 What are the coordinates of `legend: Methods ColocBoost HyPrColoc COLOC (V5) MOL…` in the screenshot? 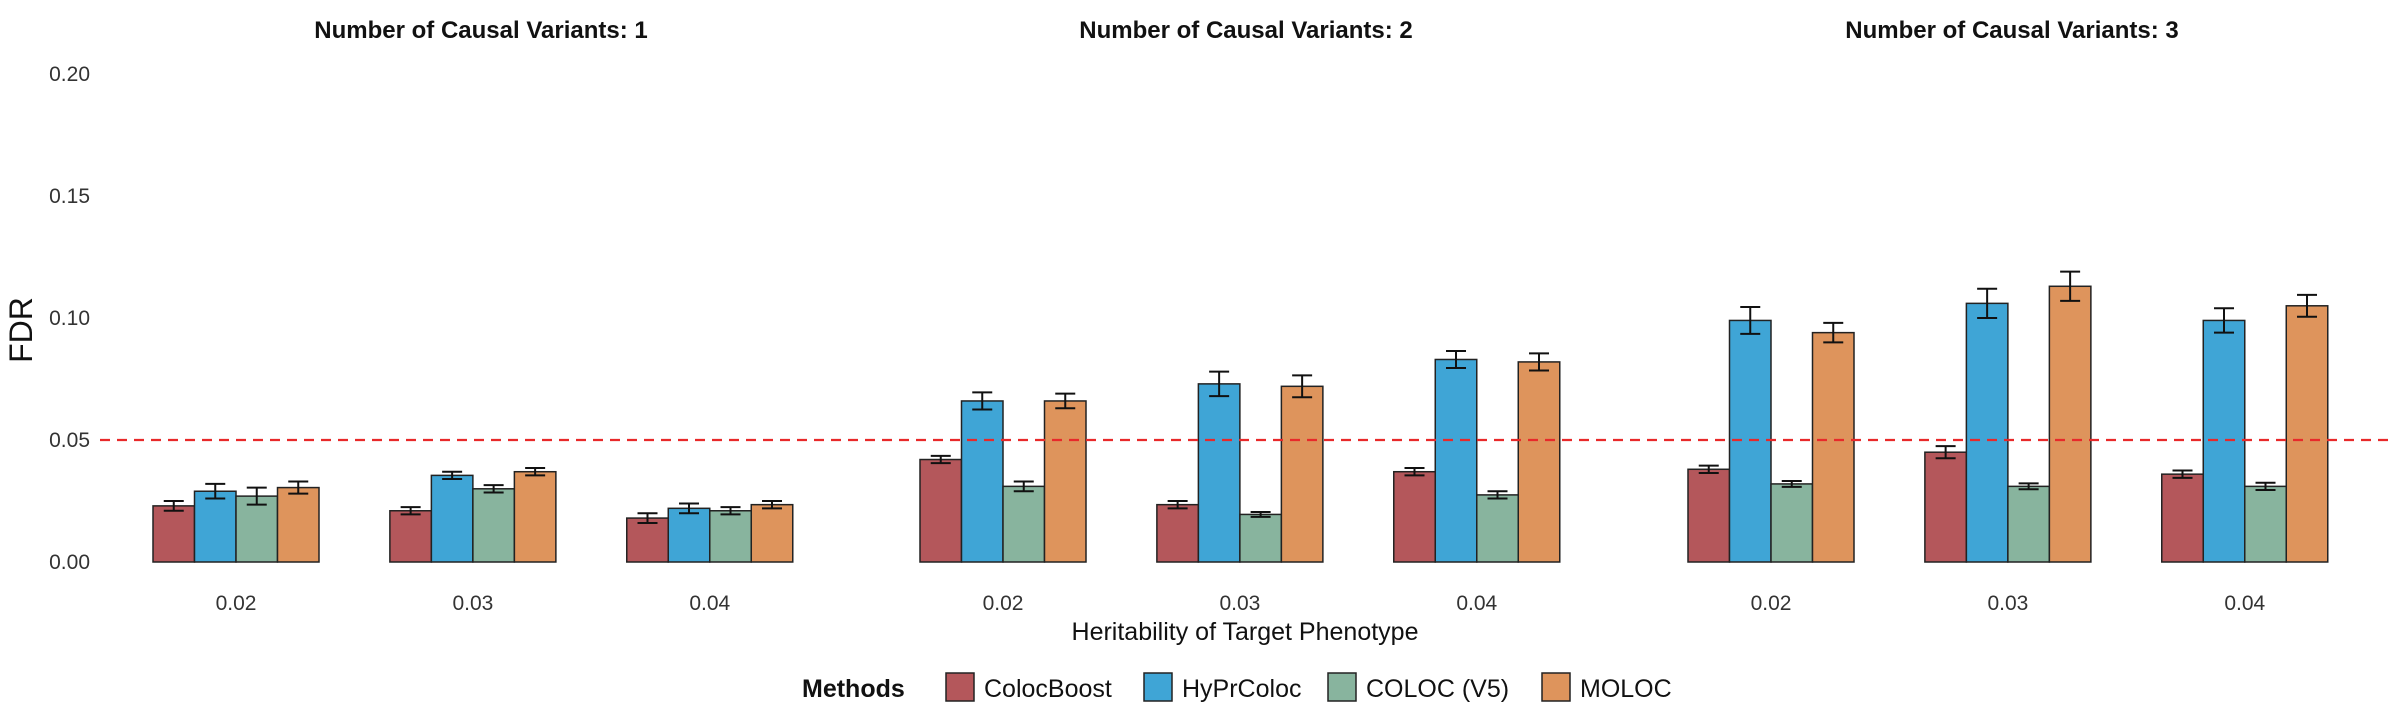 It's located at (1237, 687).